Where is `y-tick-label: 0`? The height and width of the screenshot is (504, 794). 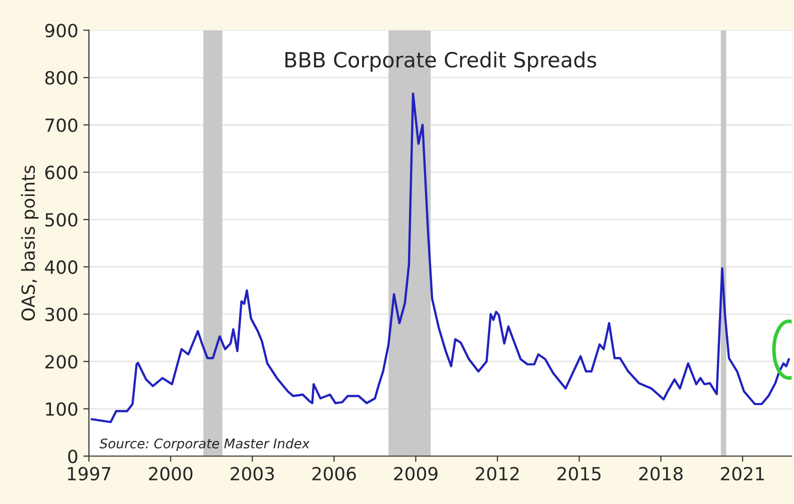 y-tick-label: 0 is located at coordinates (73, 457).